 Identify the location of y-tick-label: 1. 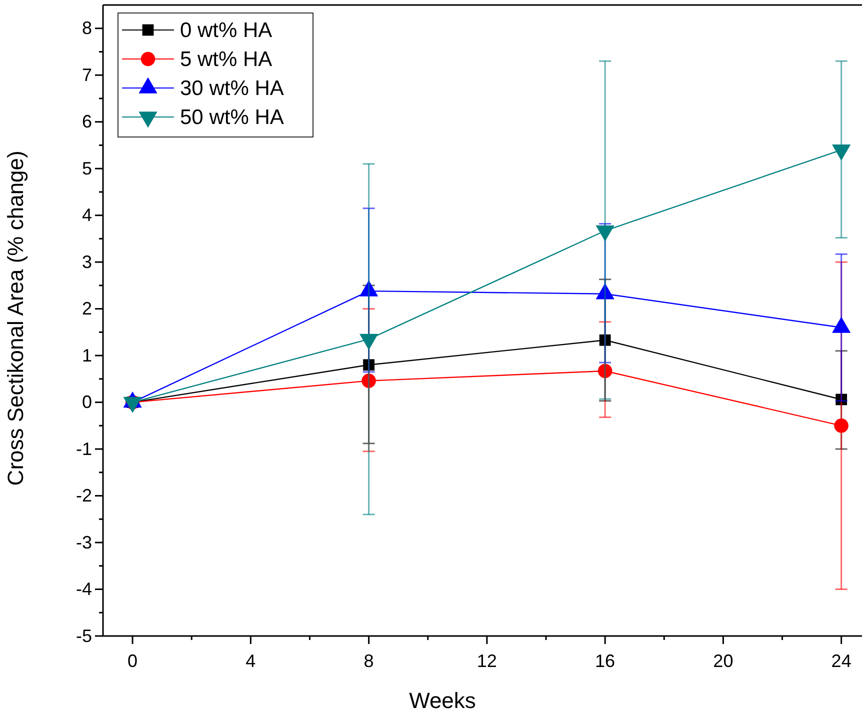
(87, 355).